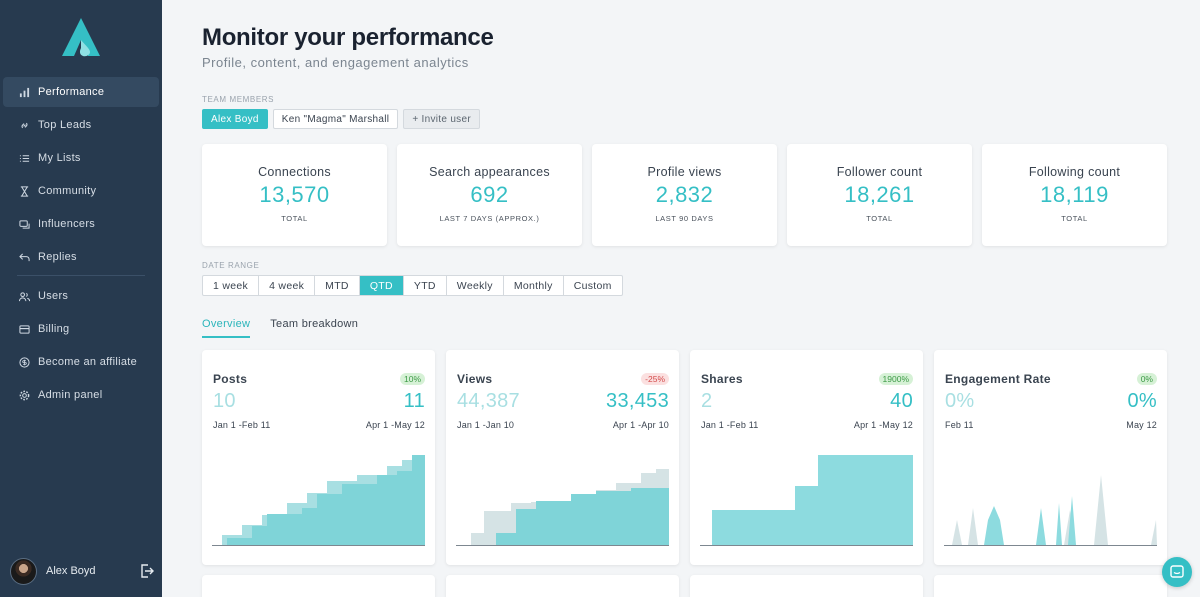 The height and width of the screenshot is (597, 1200). I want to click on tab-team-breakdown: Team breakdown, so click(314, 324).